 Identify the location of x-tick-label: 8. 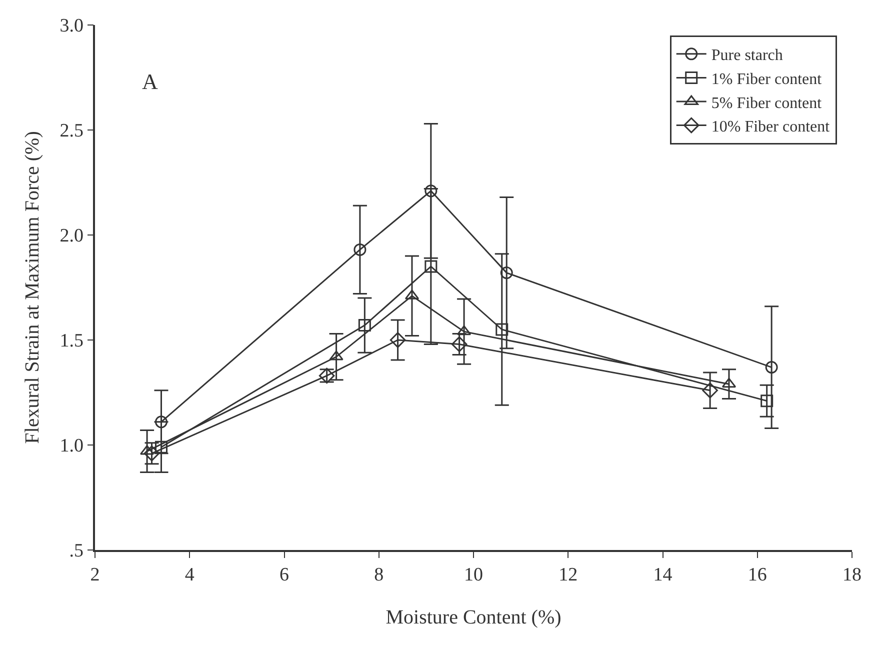
(379, 575).